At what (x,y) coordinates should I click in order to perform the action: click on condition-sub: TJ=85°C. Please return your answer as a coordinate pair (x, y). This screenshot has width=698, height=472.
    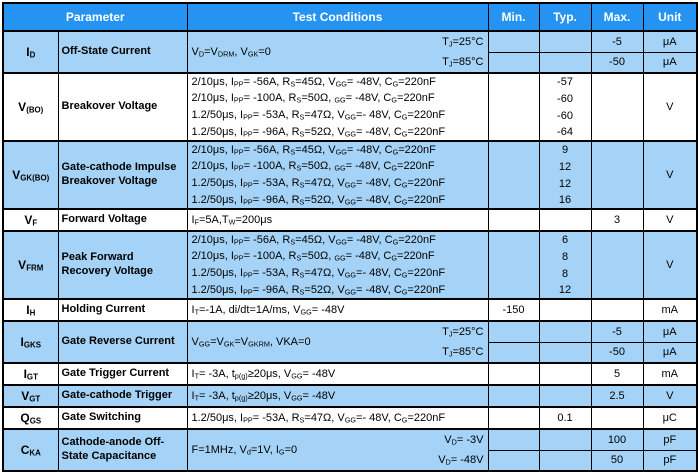
    Looking at the image, I should click on (463, 352).